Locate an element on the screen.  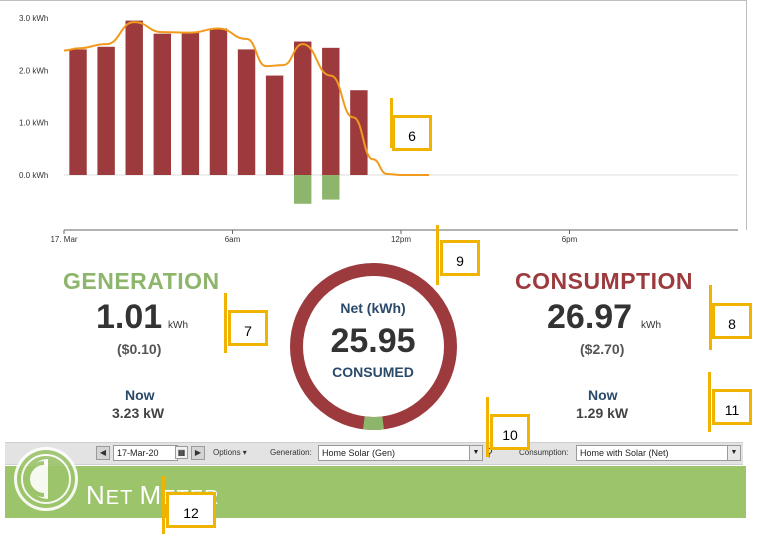
callout-6: 6 is located at coordinates (412, 133).